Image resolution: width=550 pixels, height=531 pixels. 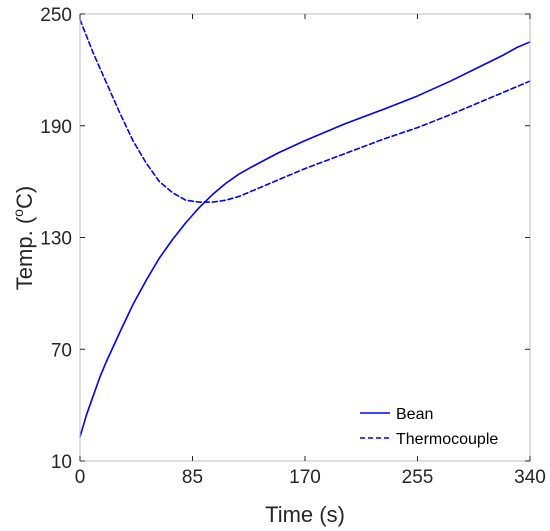 What do you see at coordinates (18, 213) in the screenshot?
I see `y-axis-title-superscript: o` at bounding box center [18, 213].